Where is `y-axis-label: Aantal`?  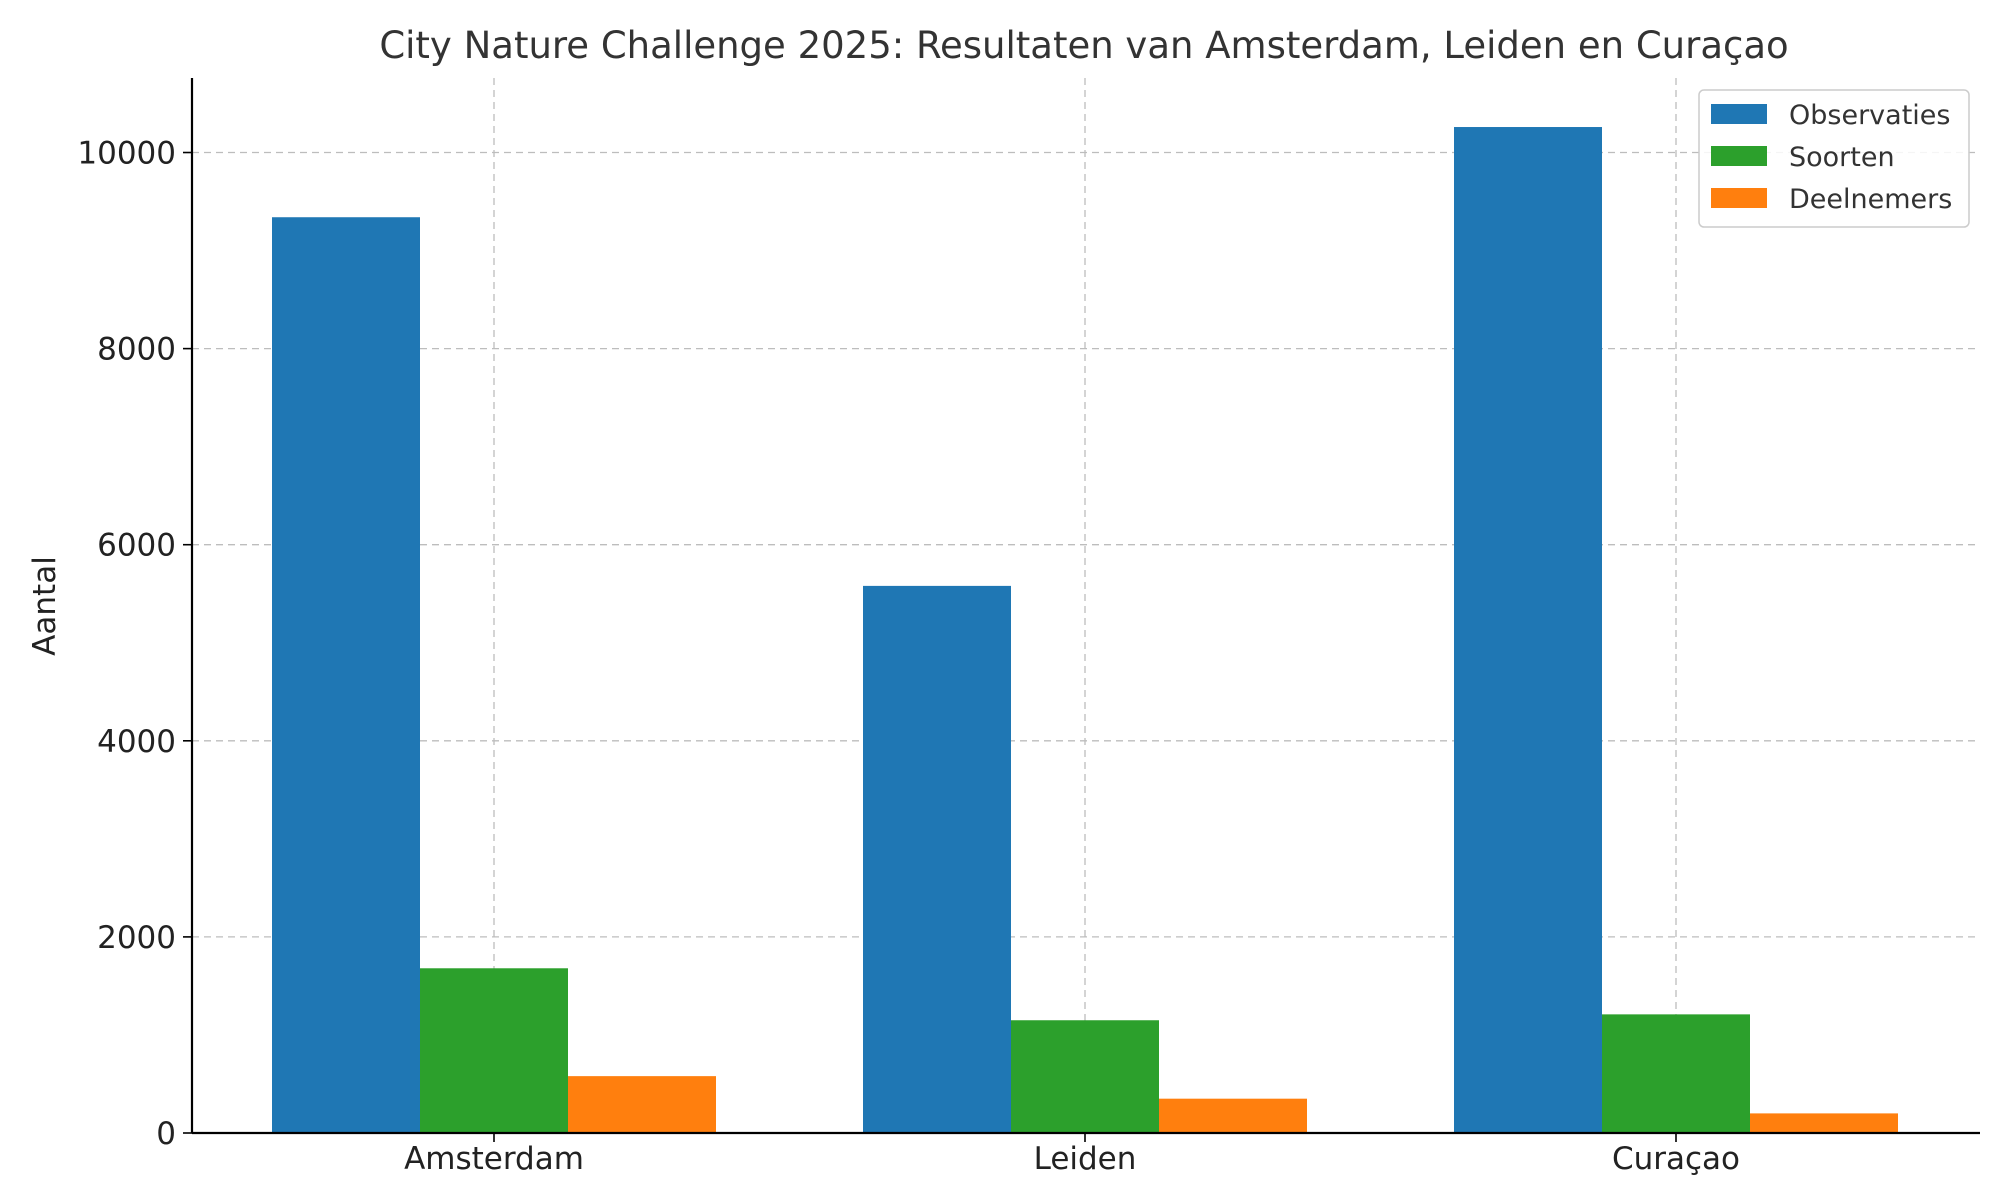
y-axis-label: Aantal is located at coordinates (45, 606).